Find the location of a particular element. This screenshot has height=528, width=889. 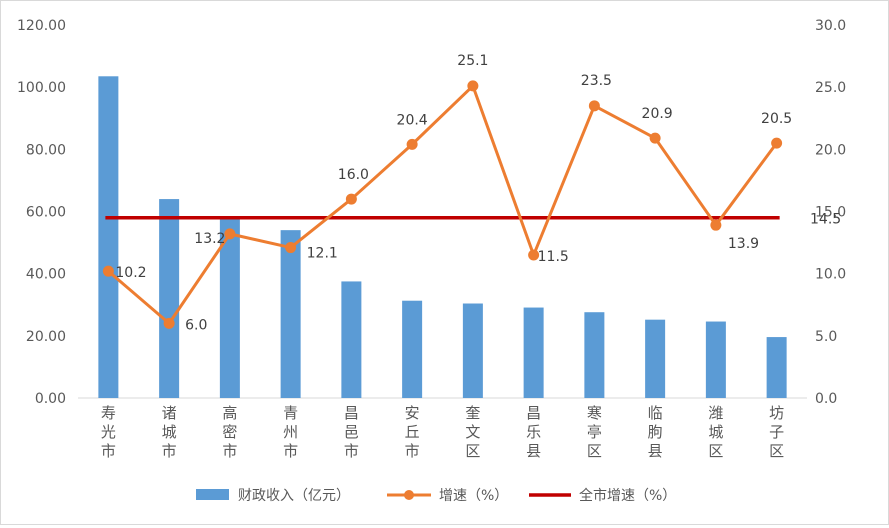

x-category-label: 青州市 is located at coordinates (290, 432).